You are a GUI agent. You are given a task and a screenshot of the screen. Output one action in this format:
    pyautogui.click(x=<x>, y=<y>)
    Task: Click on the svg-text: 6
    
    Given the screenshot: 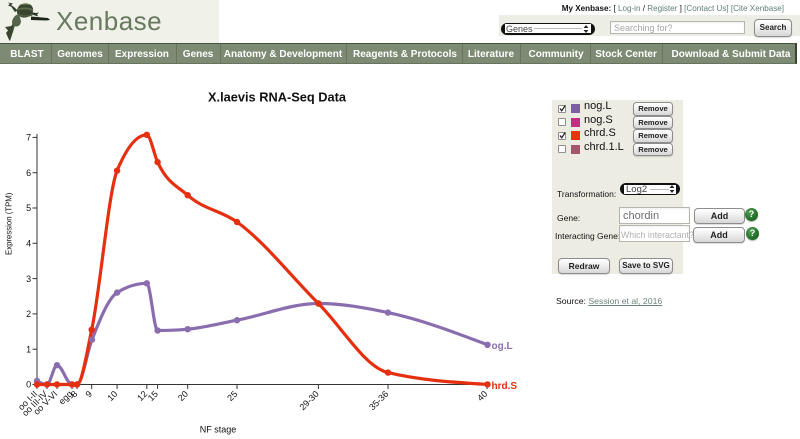 What is the action you would take?
    pyautogui.click(x=28, y=173)
    